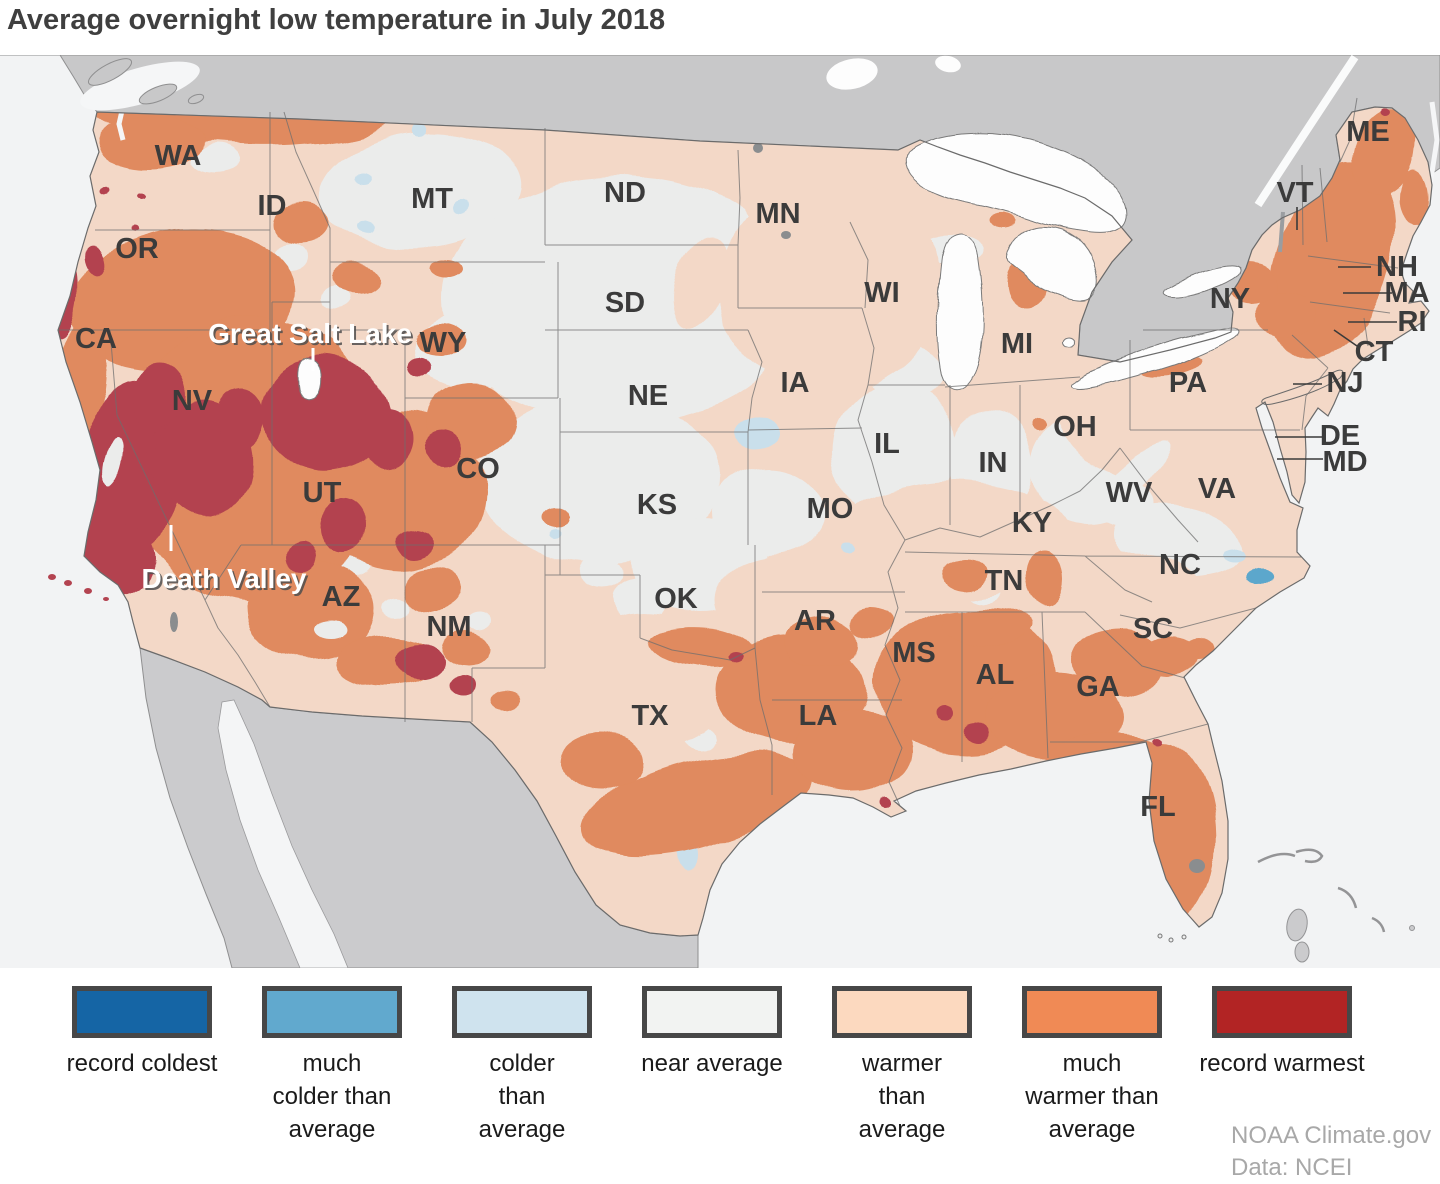  What do you see at coordinates (625, 193) in the screenshot?
I see `state-label-nd: ND` at bounding box center [625, 193].